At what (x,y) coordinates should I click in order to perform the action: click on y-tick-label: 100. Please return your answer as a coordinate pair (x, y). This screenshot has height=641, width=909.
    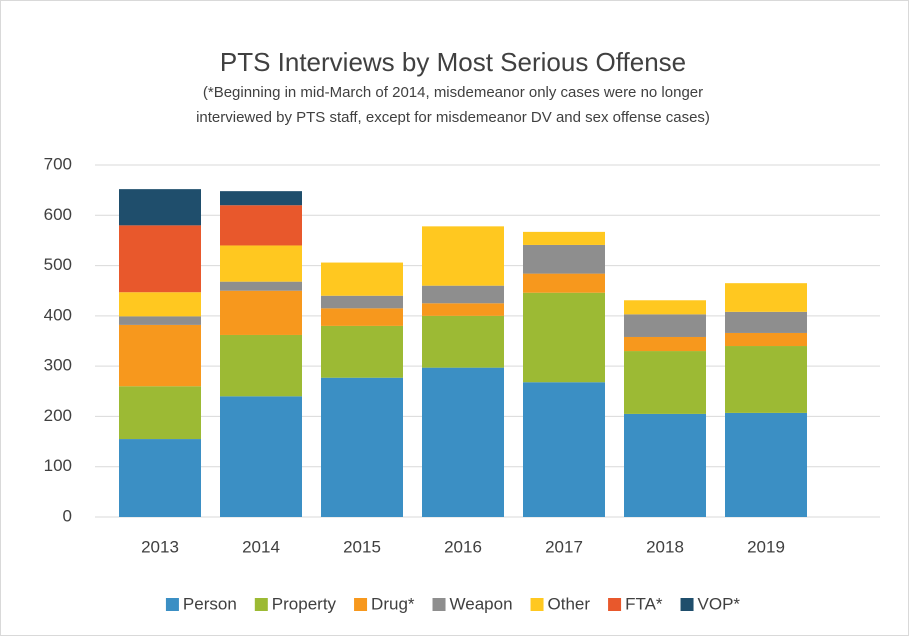
    Looking at the image, I should click on (58, 465).